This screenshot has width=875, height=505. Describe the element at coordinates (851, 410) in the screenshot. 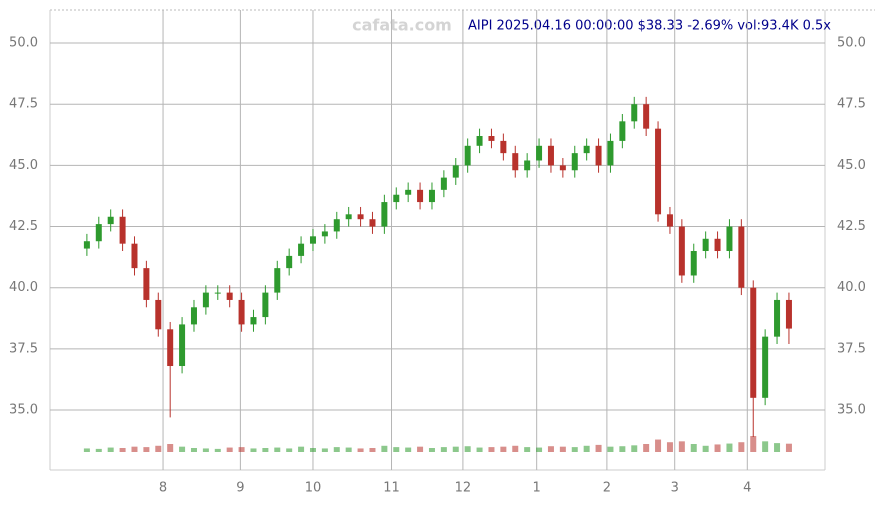

I see `y-tick-label-right: 35.0` at that location.